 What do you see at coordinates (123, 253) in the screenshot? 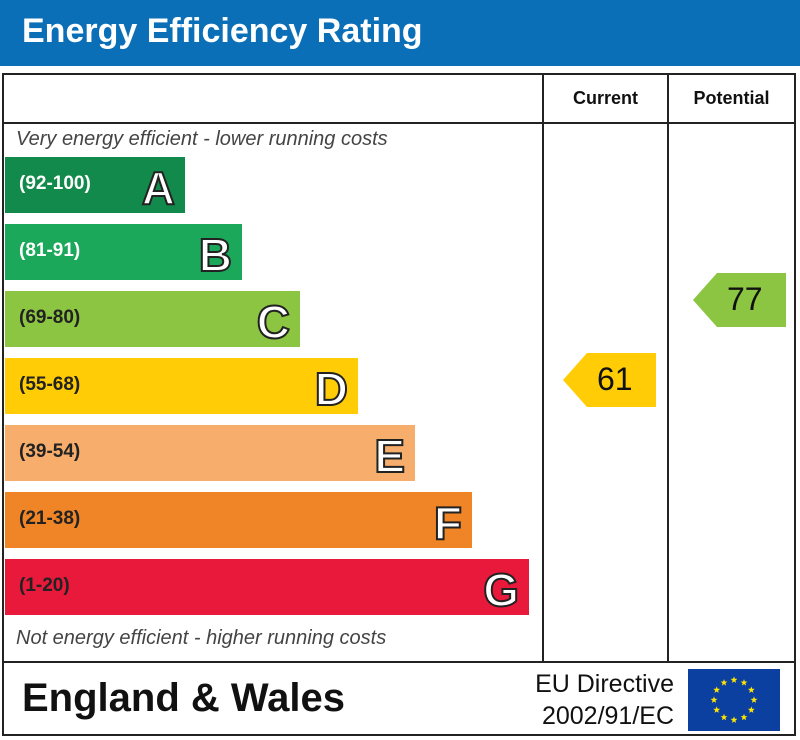
I see `band-b: (81-91) B` at bounding box center [123, 253].